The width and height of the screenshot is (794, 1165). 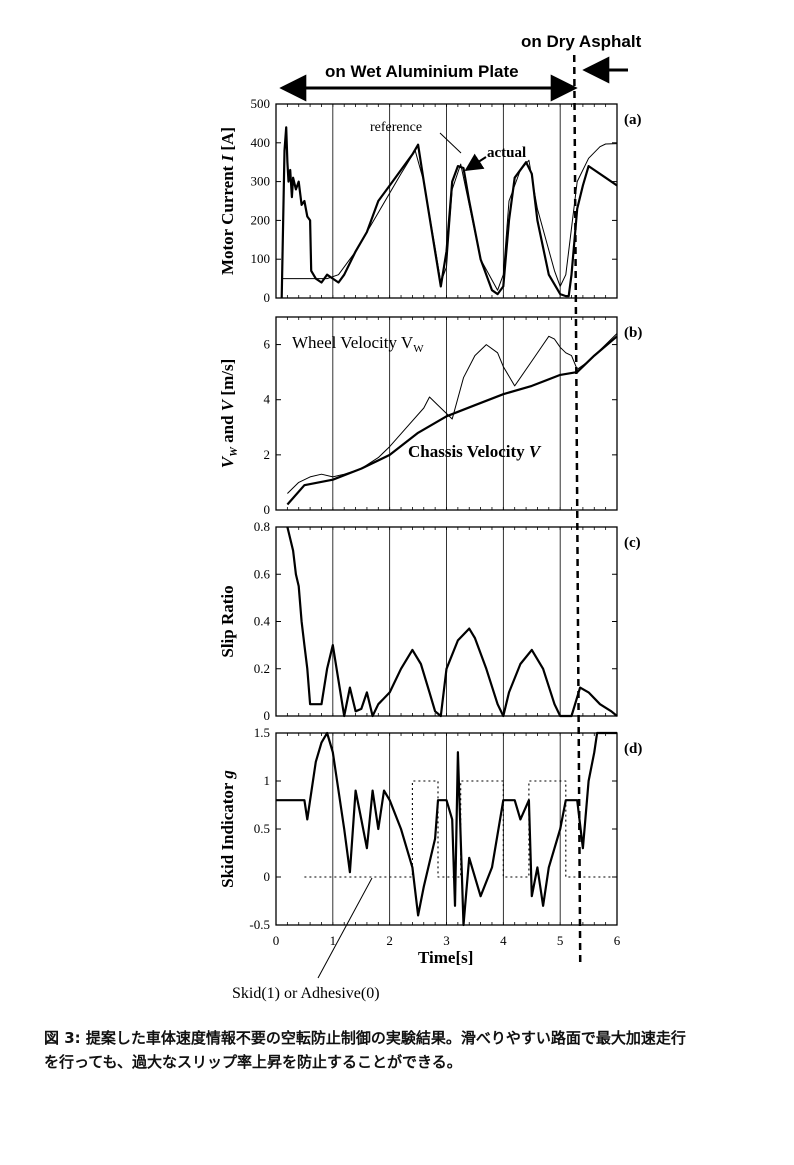 What do you see at coordinates (262, 732) in the screenshot?
I see `y-tick-label: 1.5` at bounding box center [262, 732].